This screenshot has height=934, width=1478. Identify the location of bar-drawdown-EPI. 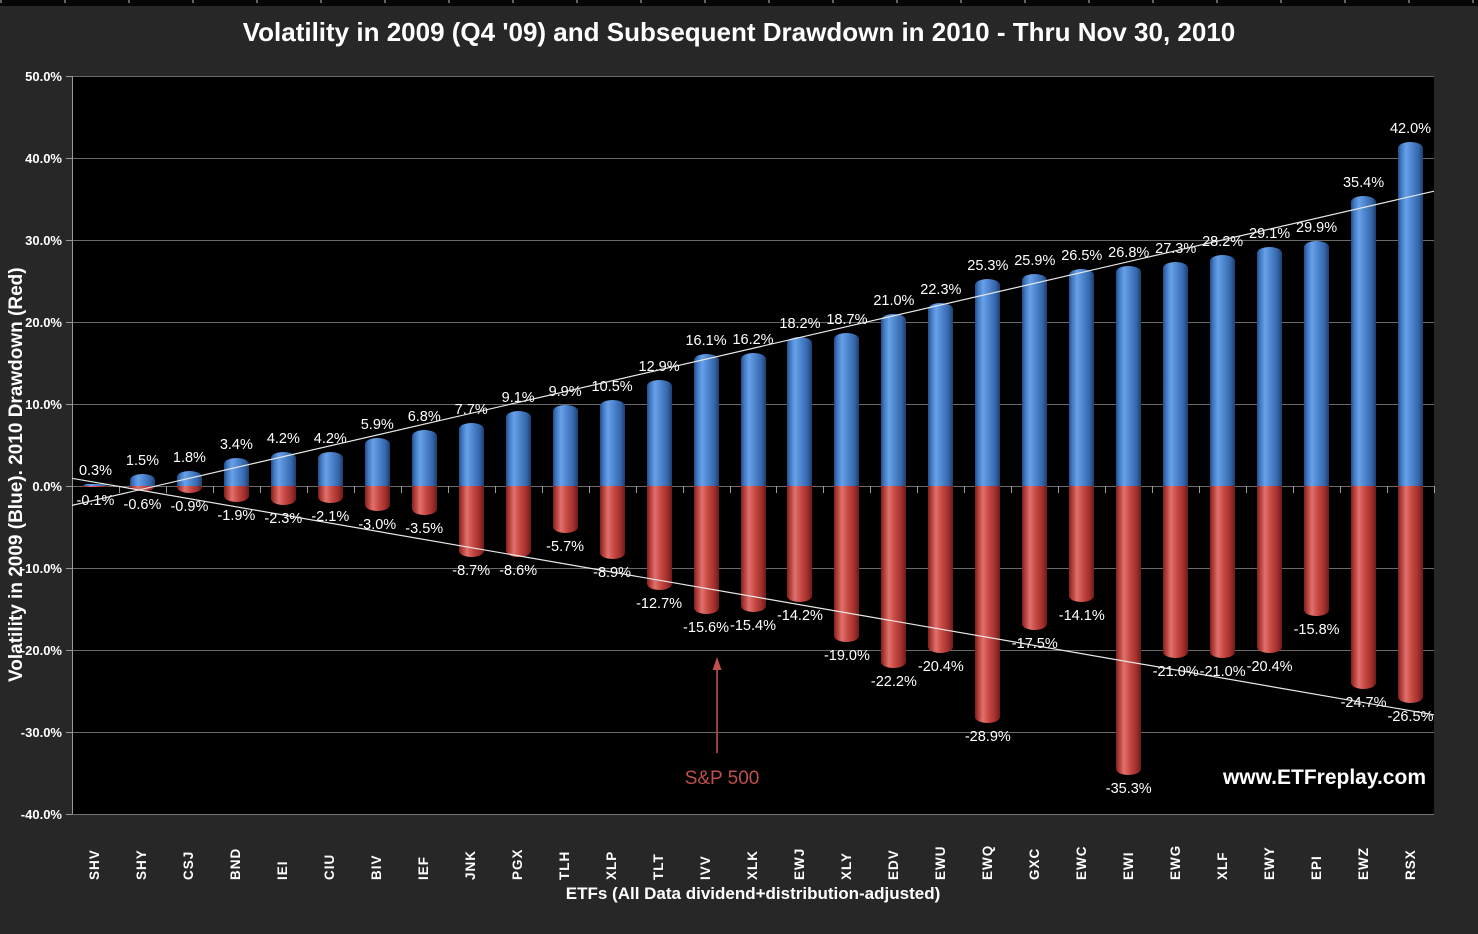
(1317, 551).